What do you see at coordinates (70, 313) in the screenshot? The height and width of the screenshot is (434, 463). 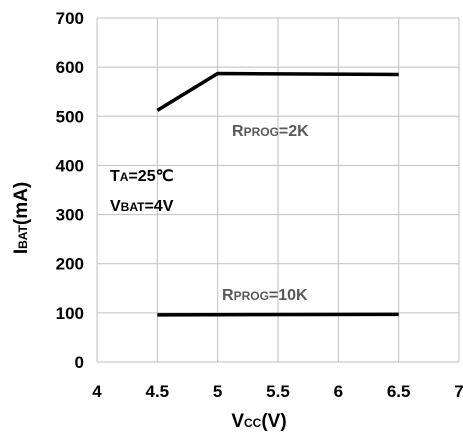 I see `y-tick-label: 100` at bounding box center [70, 313].